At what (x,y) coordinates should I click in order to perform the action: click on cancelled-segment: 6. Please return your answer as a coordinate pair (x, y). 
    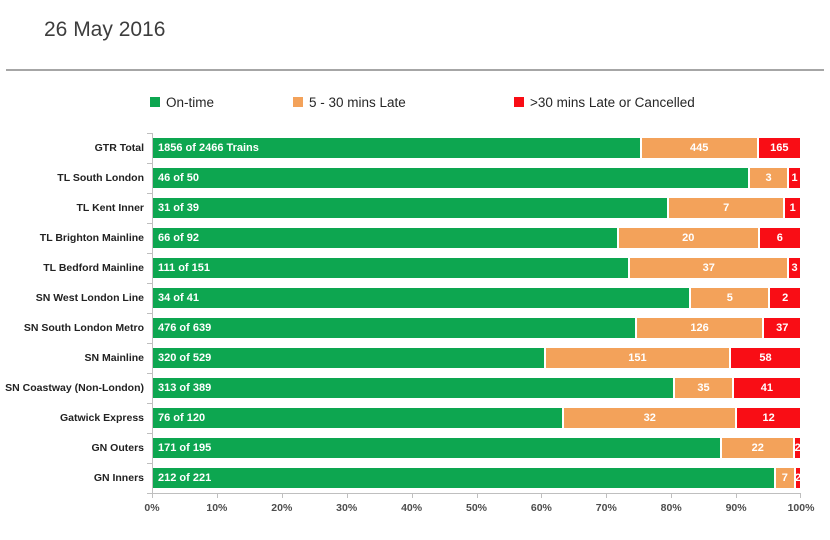
    Looking at the image, I should click on (778, 238).